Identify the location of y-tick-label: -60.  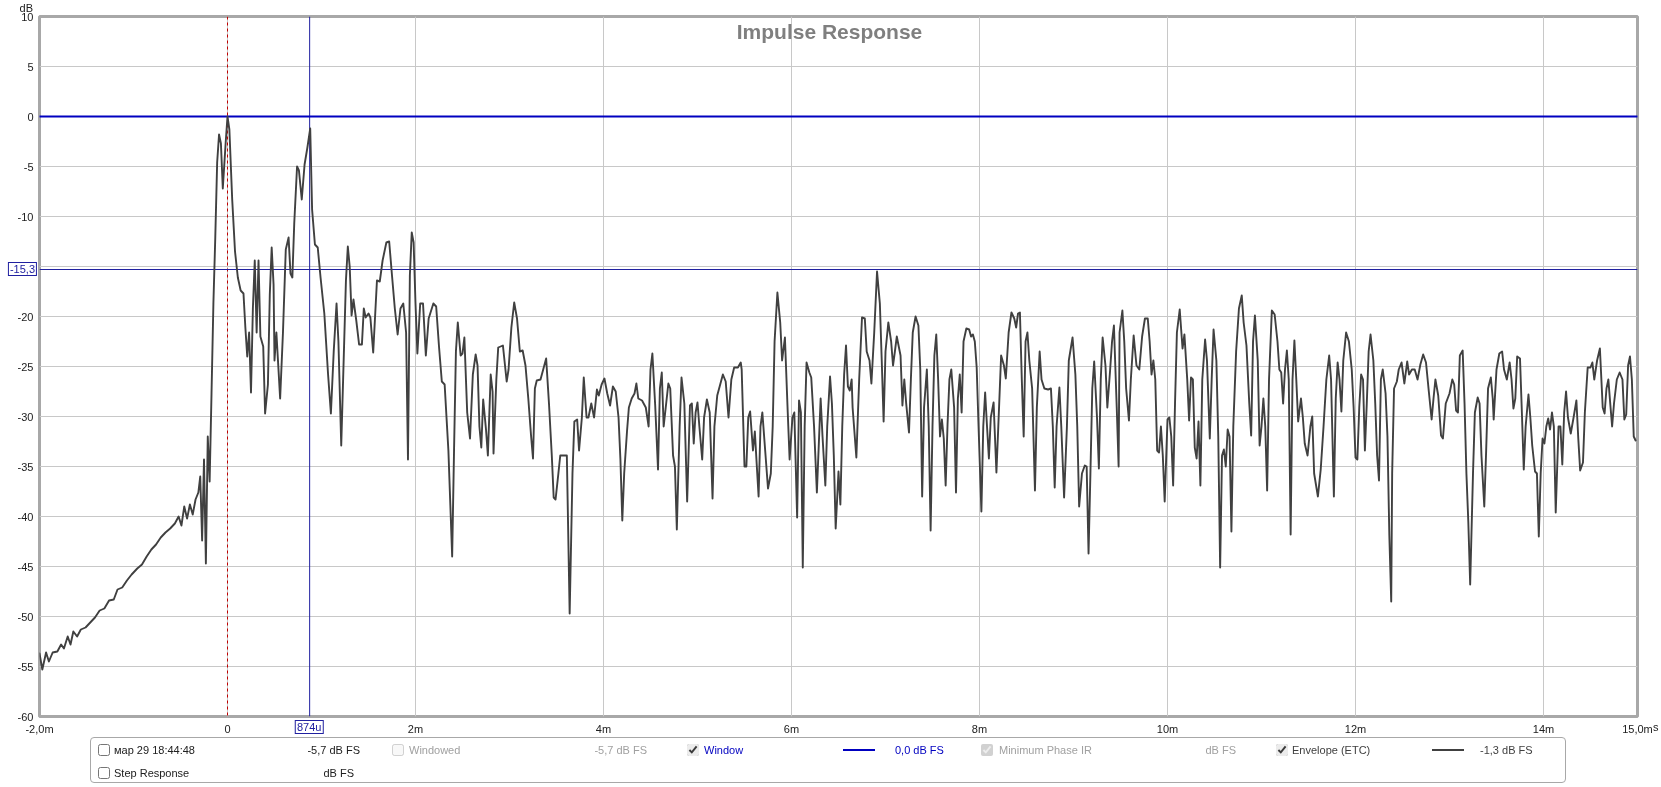
(25, 716).